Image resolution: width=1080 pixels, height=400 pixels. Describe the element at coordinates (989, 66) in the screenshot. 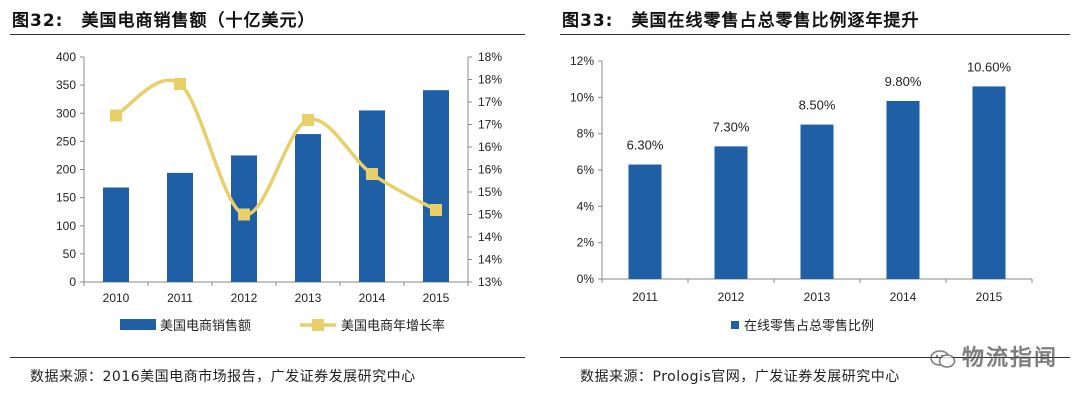

I see `bar-data-label: 10.60%` at that location.